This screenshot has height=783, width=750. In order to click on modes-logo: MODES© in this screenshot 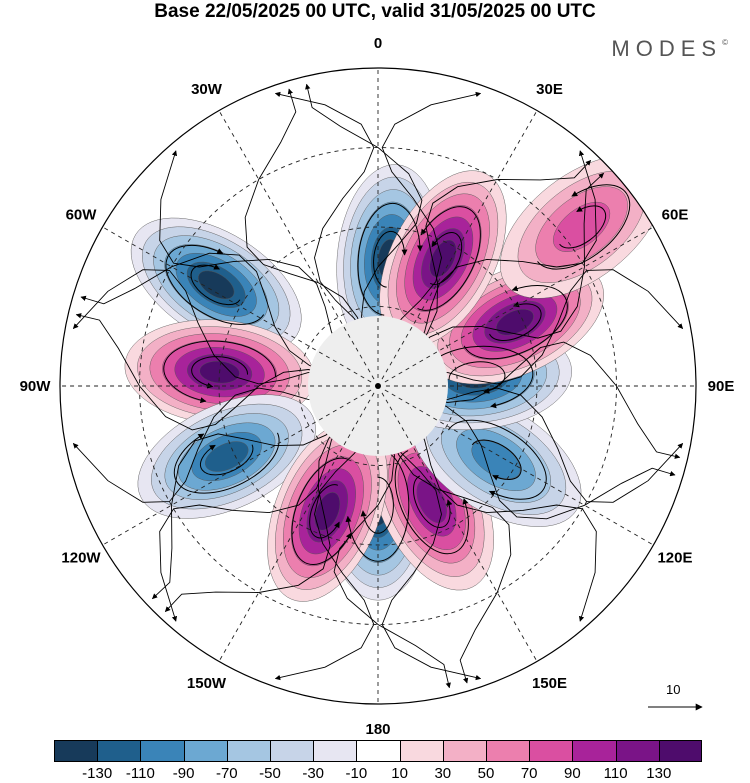, I will do `click(669, 49)`.